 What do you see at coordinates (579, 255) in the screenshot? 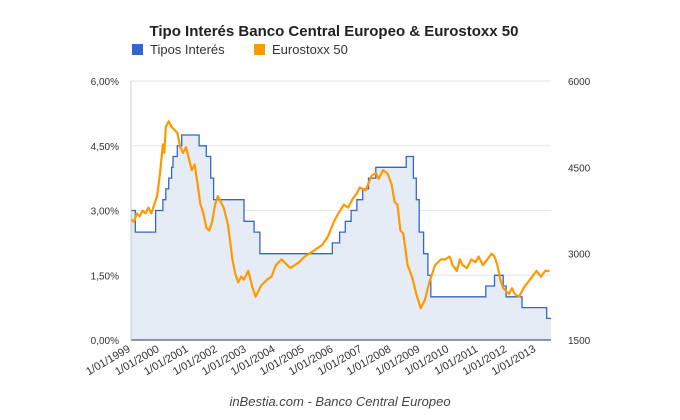
I see `right-tick-label: 3000` at bounding box center [579, 255].